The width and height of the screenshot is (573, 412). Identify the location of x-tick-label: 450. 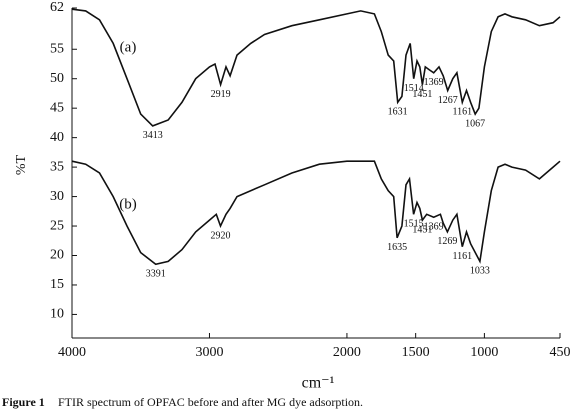
(560, 352).